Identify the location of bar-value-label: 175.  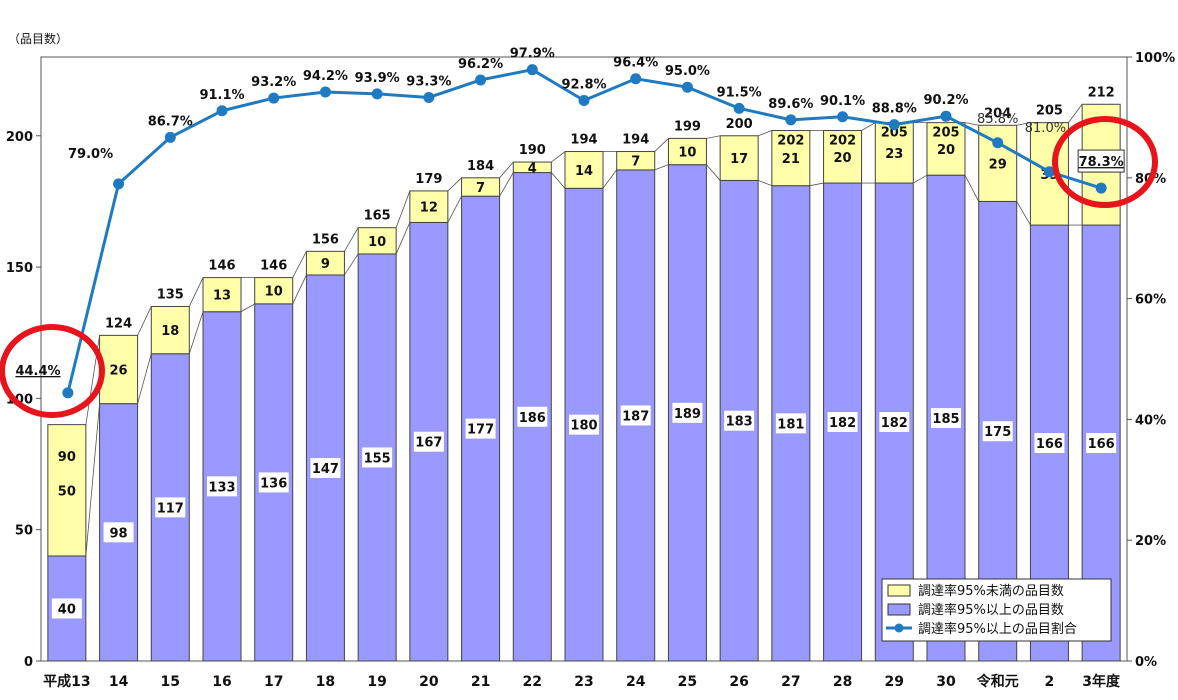
(997, 432).